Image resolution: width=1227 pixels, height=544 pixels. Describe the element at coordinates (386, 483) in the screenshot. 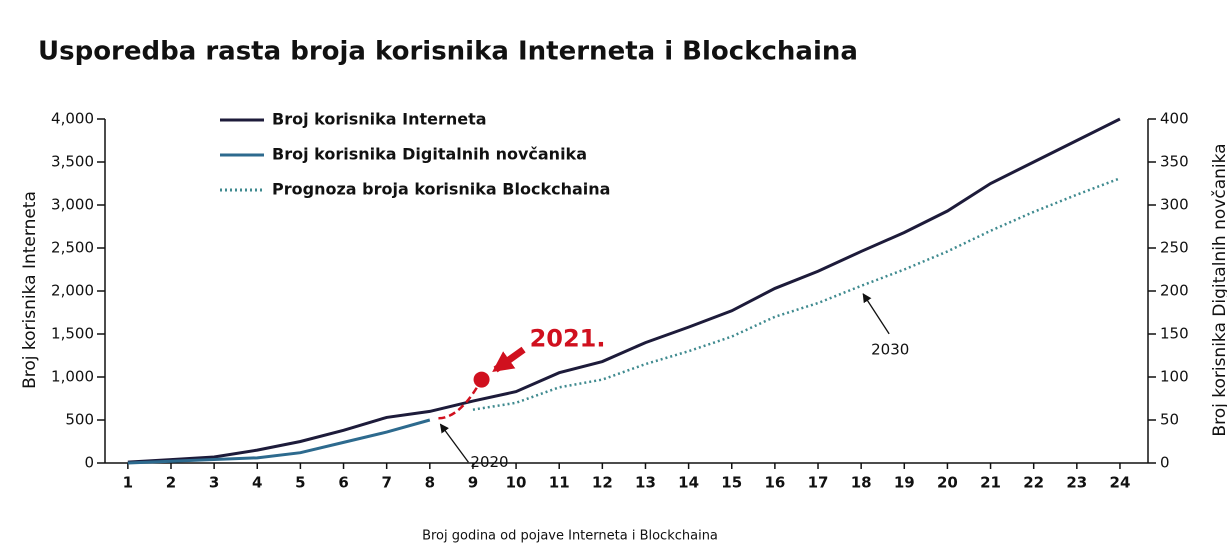

I see `x-tick-label: 7` at that location.